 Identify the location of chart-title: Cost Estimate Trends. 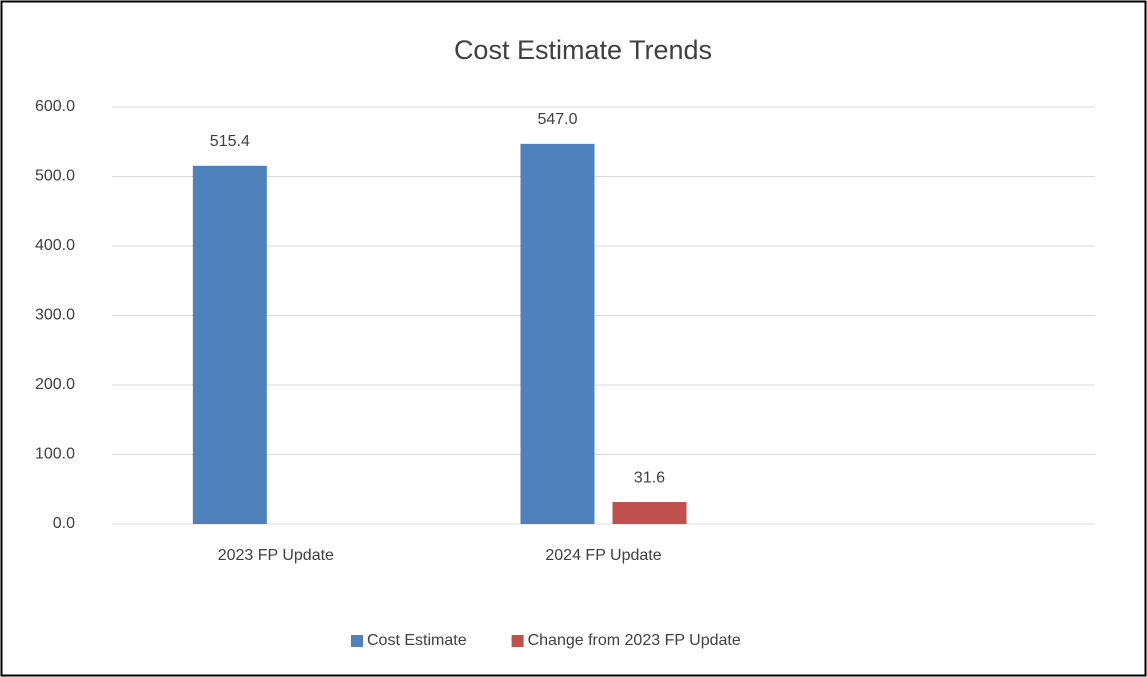
(583, 50).